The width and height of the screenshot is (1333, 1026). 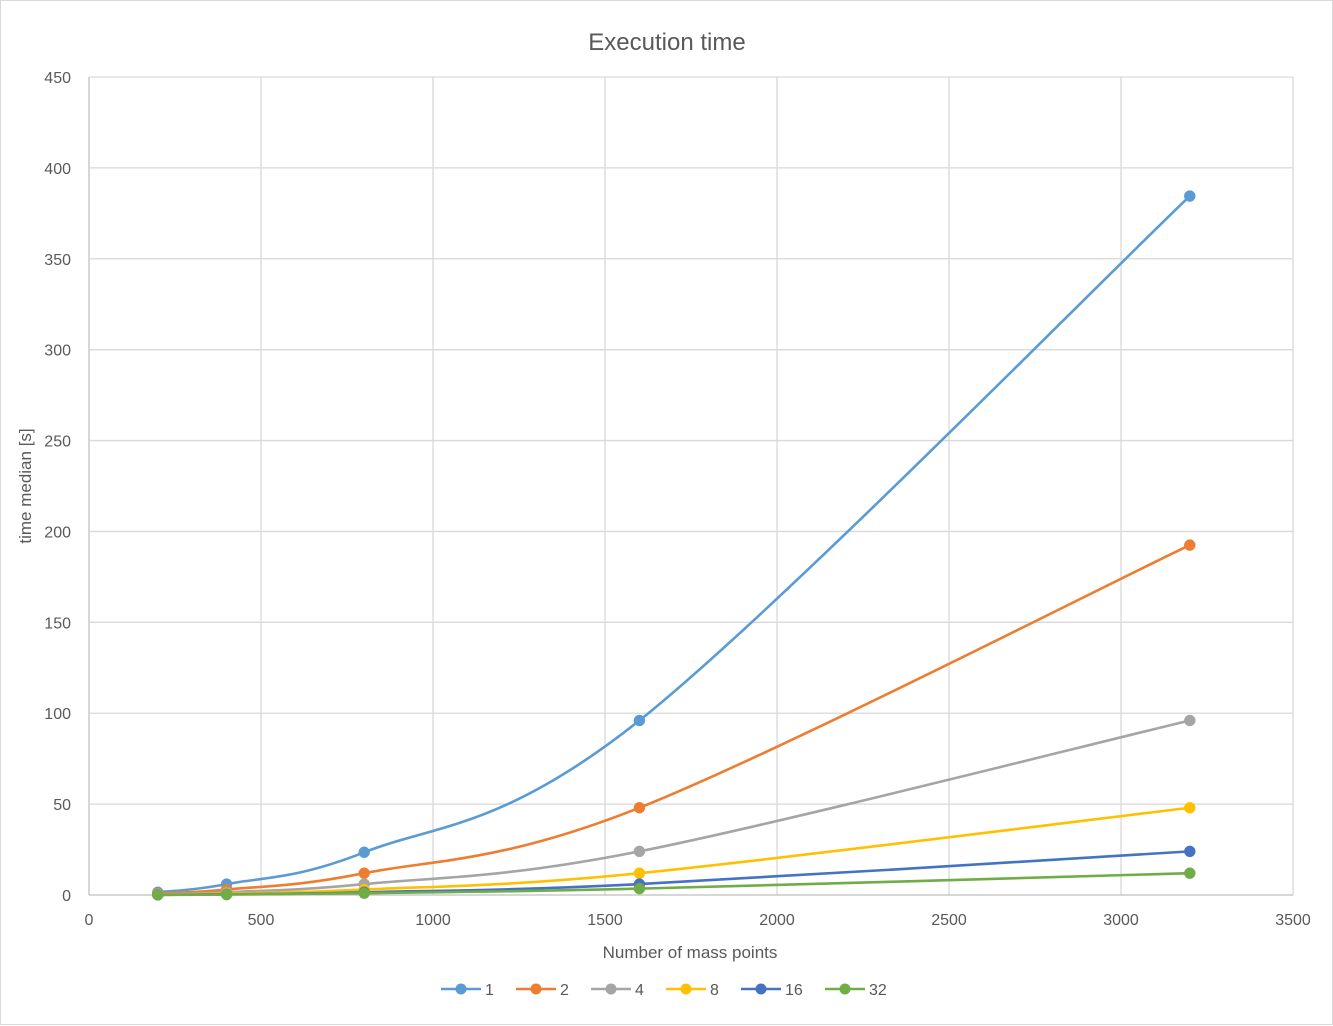 What do you see at coordinates (1293, 920) in the screenshot?
I see `x-tick-label: 3500` at bounding box center [1293, 920].